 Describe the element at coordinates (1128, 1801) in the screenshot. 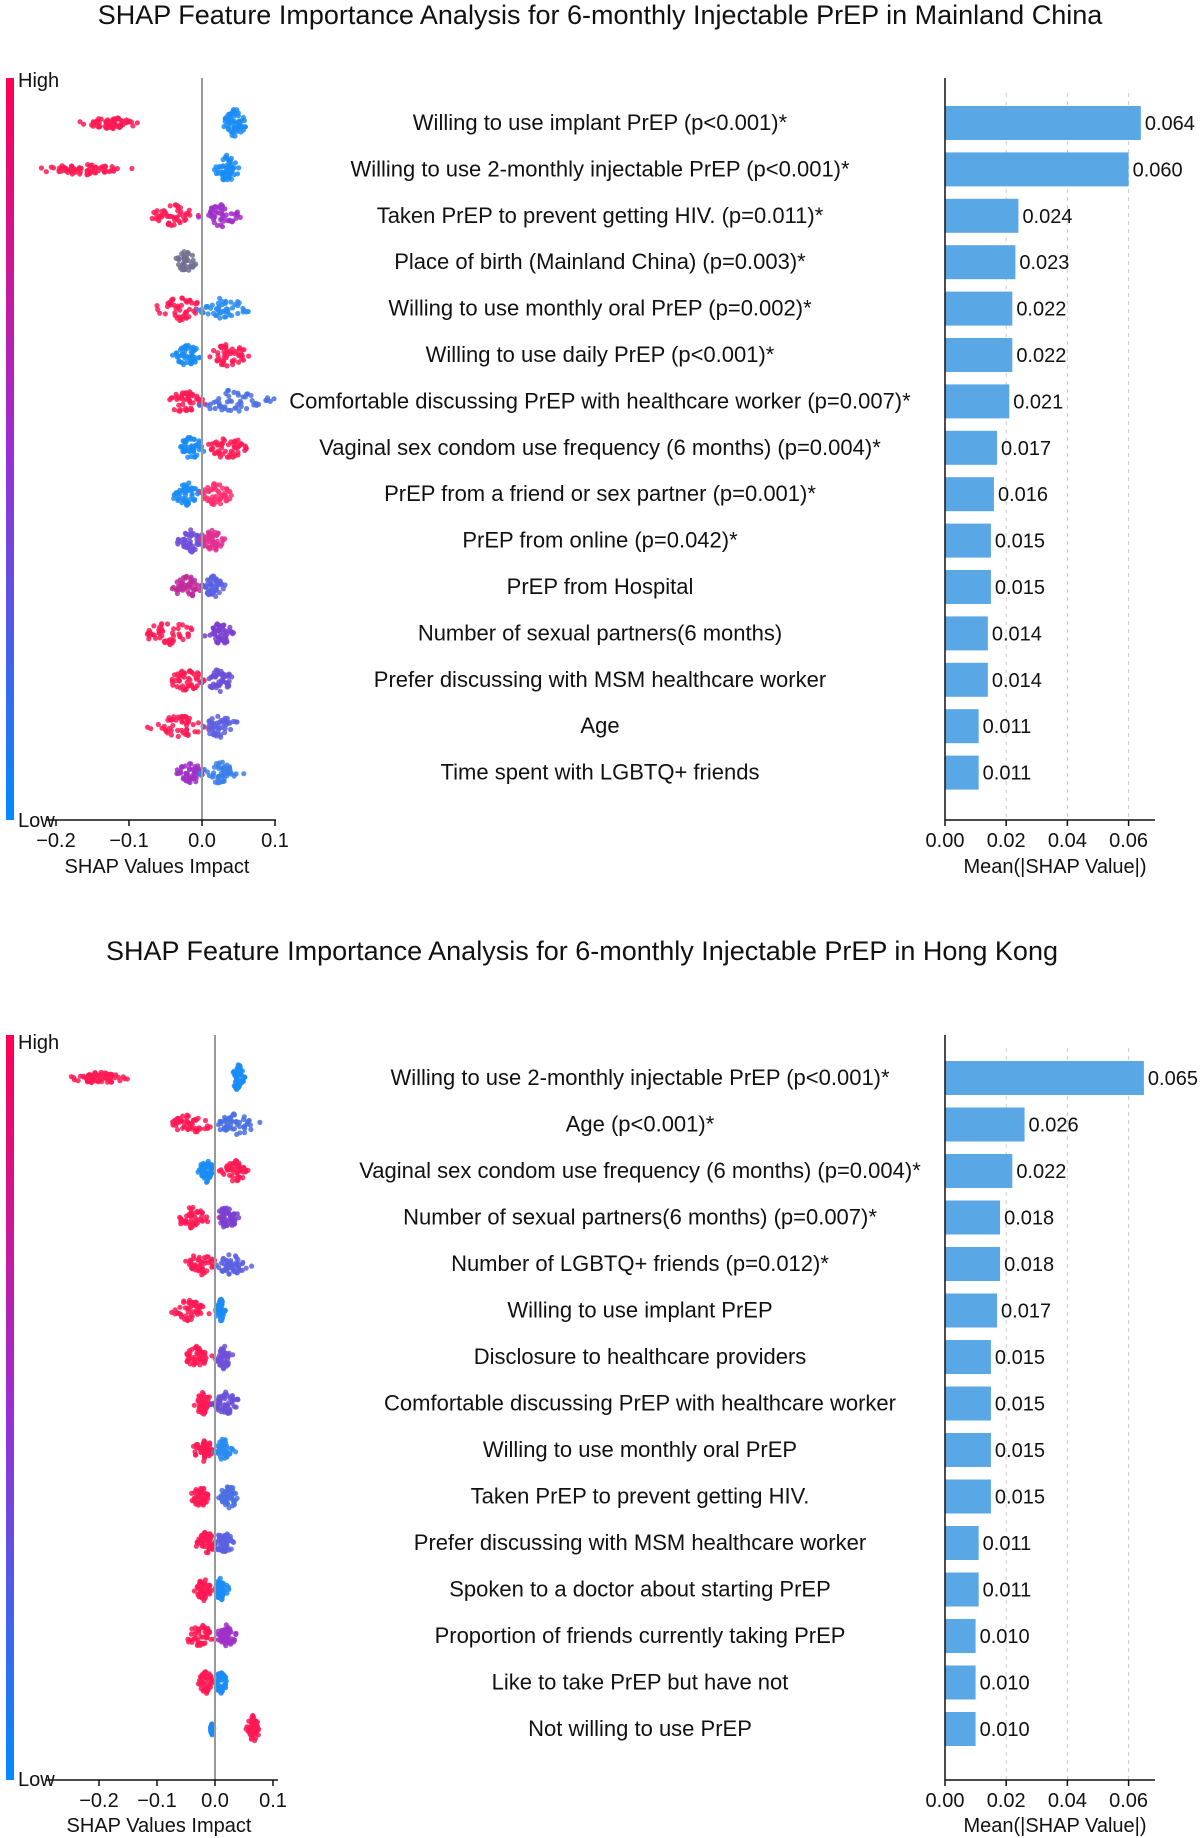

I see `bar-x-tick-label: 0.06` at that location.